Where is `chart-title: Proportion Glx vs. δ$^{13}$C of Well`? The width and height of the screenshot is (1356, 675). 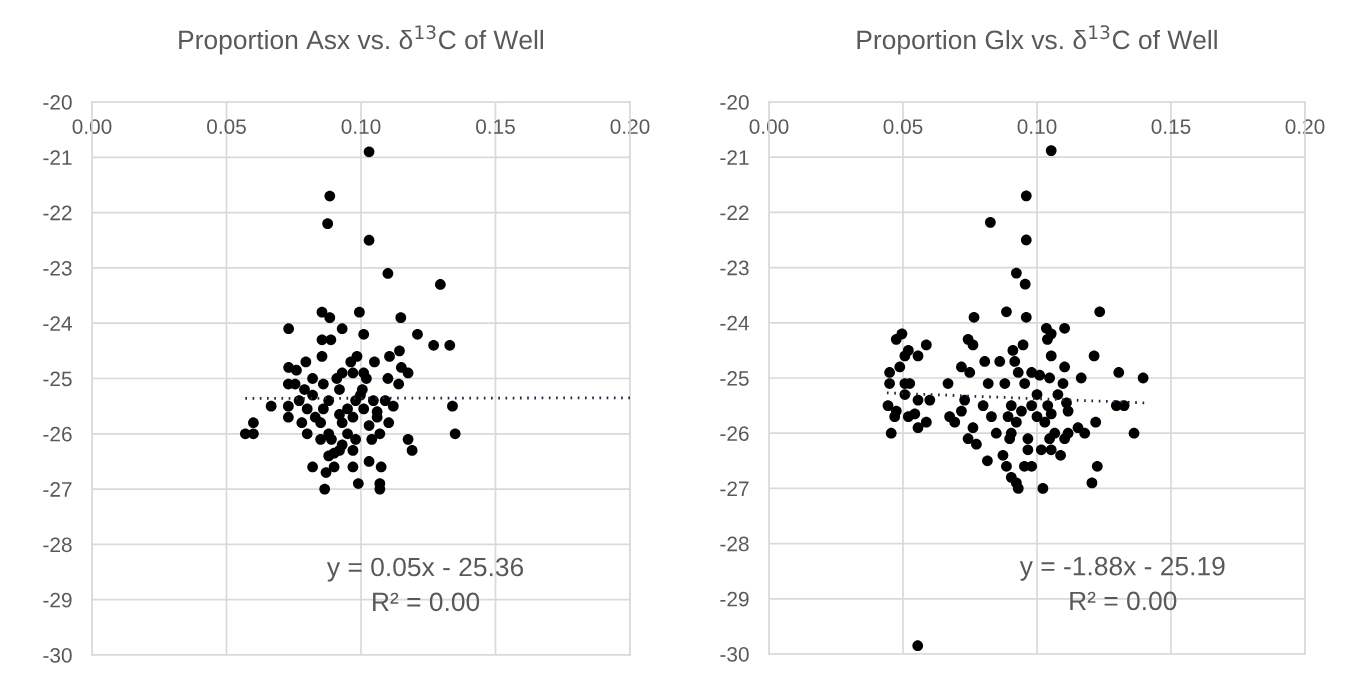
chart-title: Proportion Glx vs. δ$^{13}$C of Well is located at coordinates (1037, 40).